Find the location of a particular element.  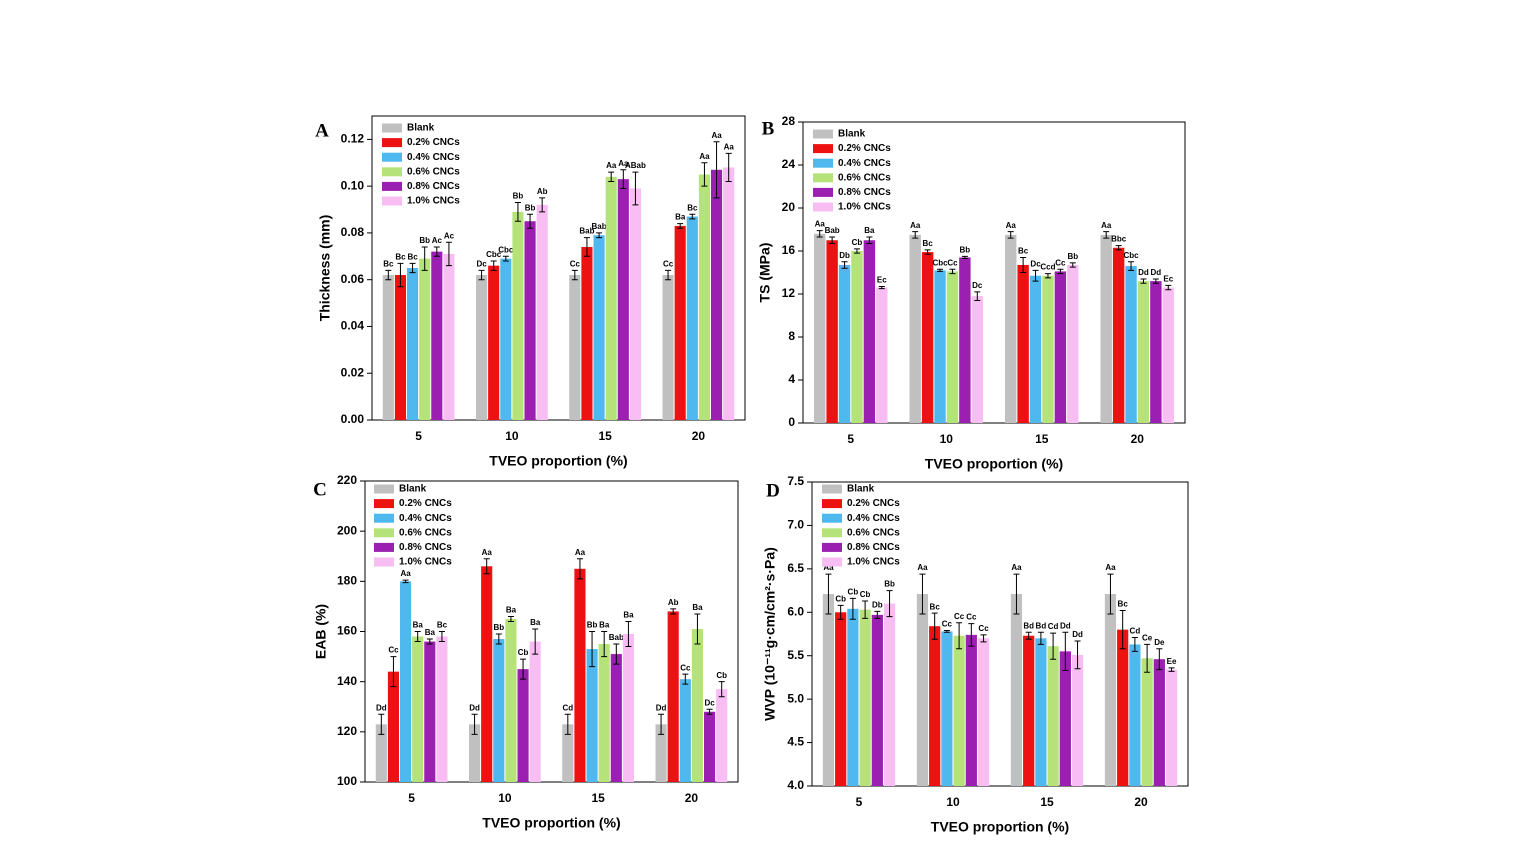

significance-label: Bd is located at coordinates (1041, 625).